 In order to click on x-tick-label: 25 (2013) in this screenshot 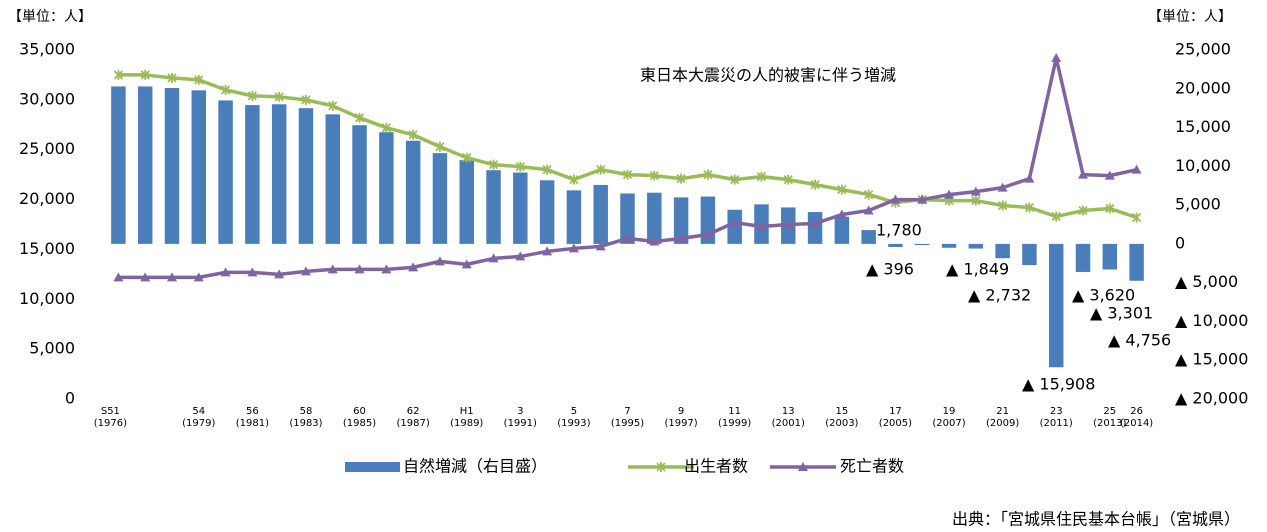, I will do `click(1110, 417)`.